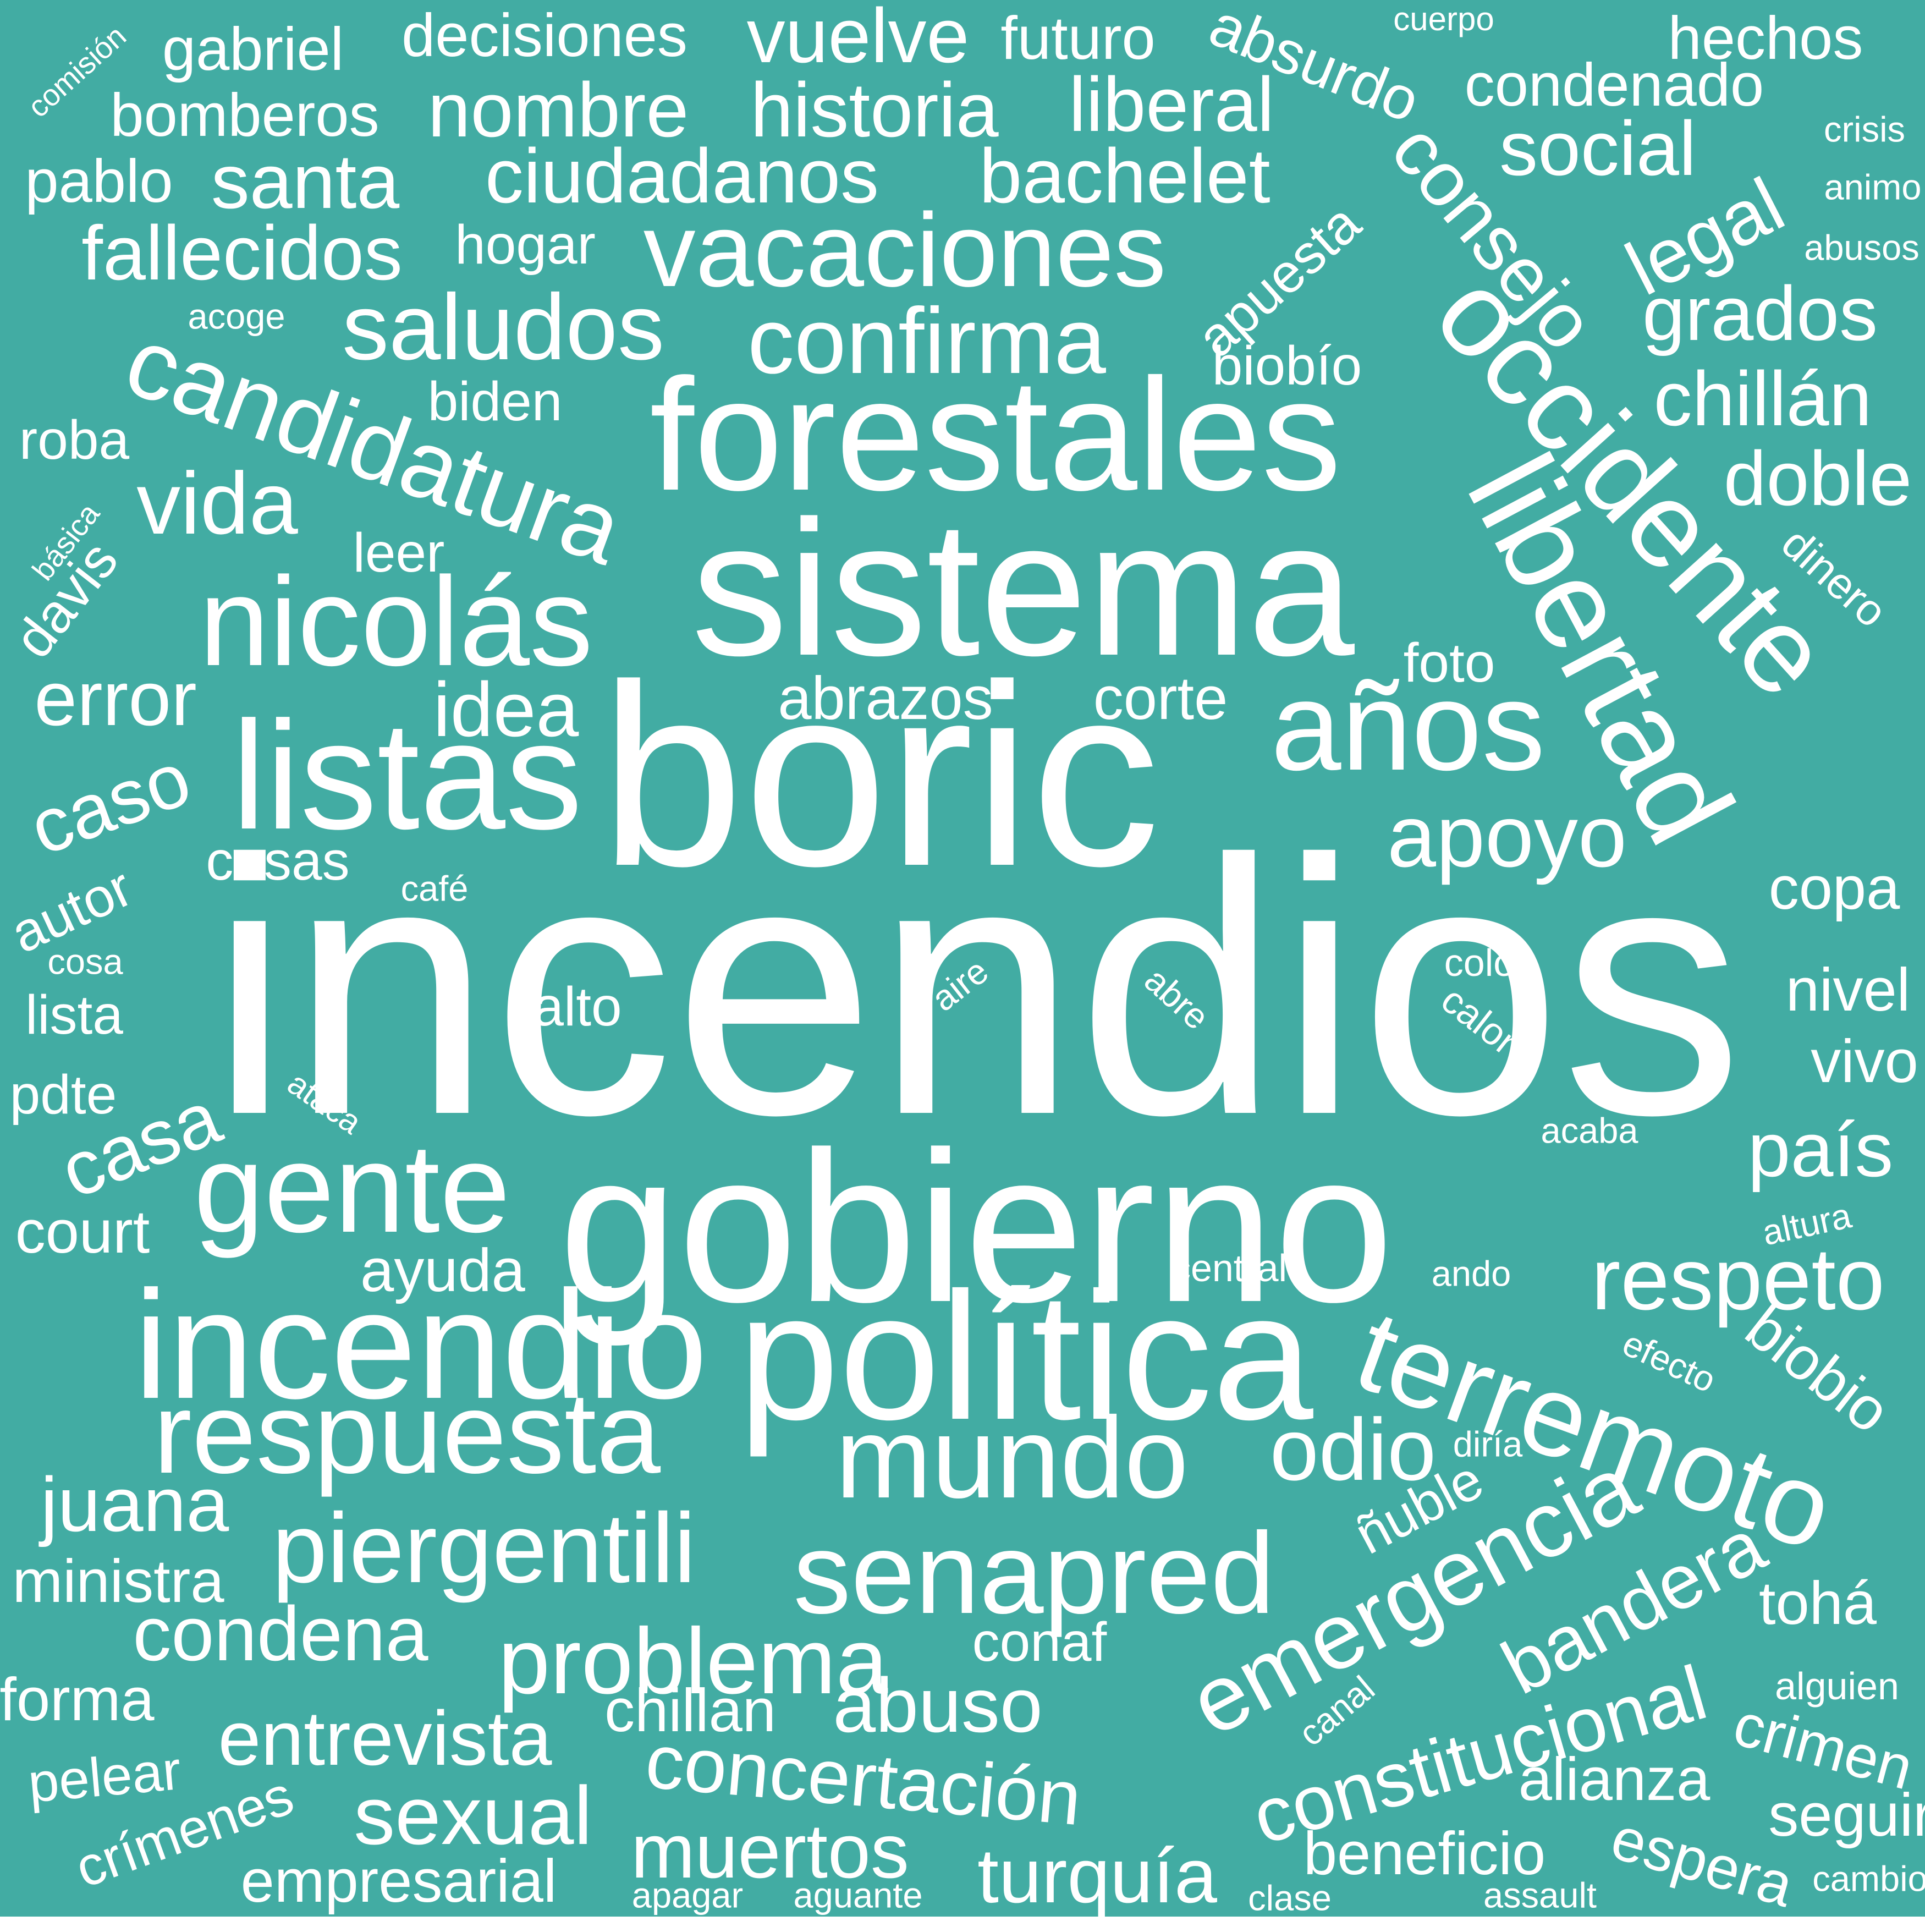 The width and height of the screenshot is (1925, 1932). I want to click on word-gobierno: gobierno, so click(977, 1227).